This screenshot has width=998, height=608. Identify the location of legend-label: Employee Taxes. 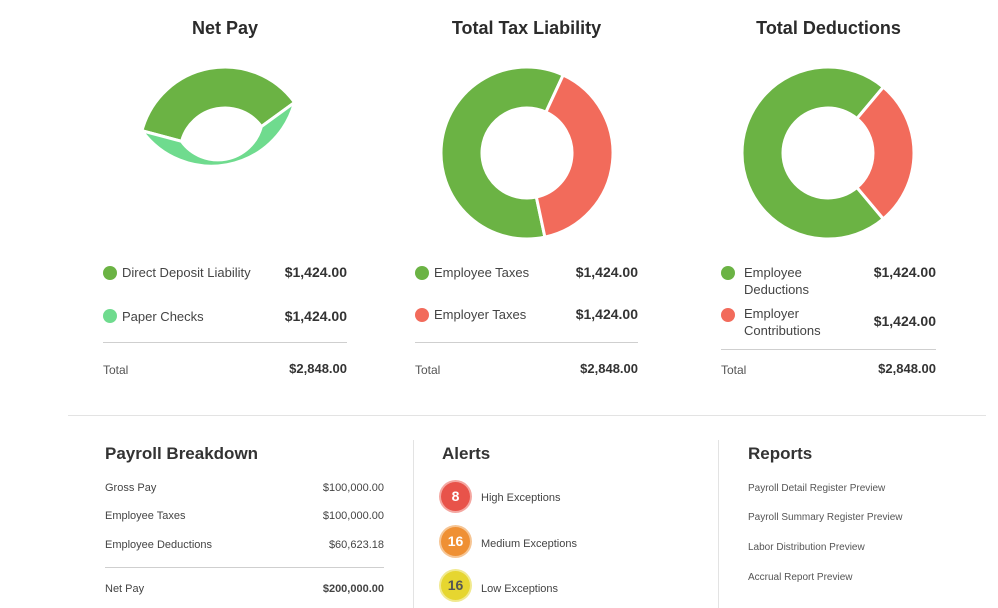
(482, 272).